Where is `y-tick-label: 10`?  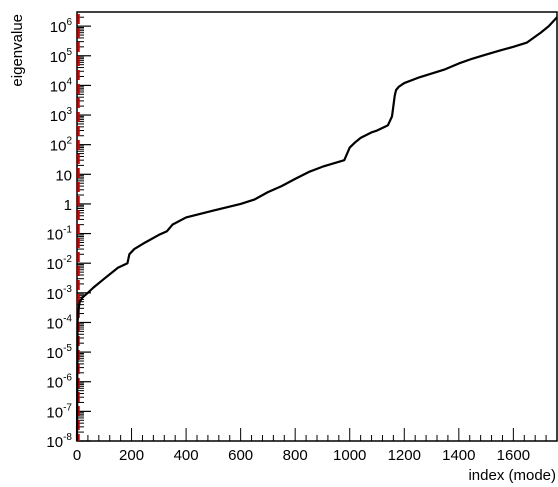
y-tick-label: 10 is located at coordinates (63, 175).